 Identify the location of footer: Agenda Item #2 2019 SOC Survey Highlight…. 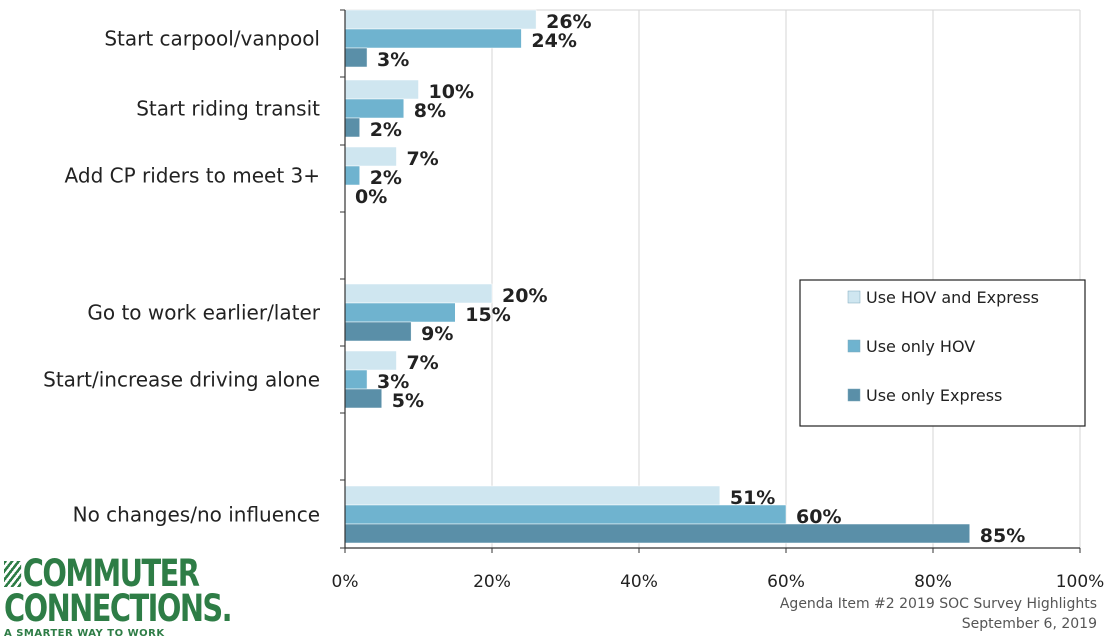
(938, 614).